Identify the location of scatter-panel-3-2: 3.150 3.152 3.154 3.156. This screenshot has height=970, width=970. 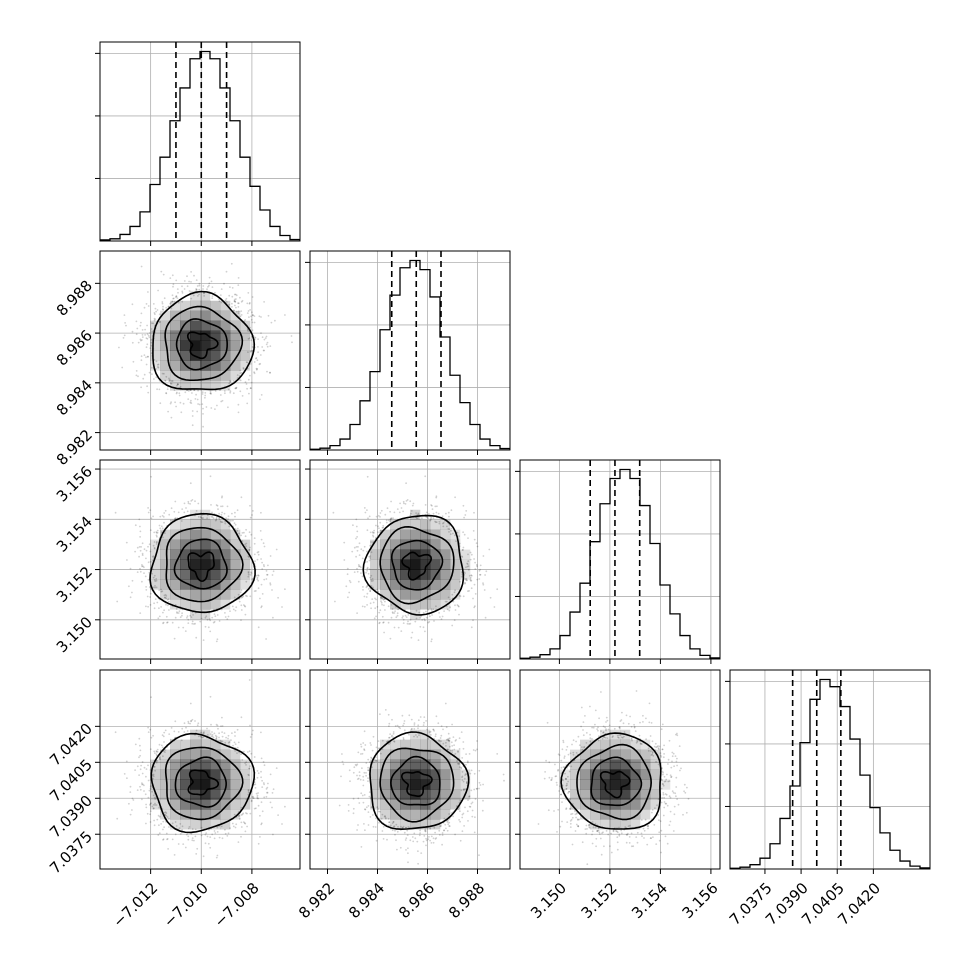
(618, 795).